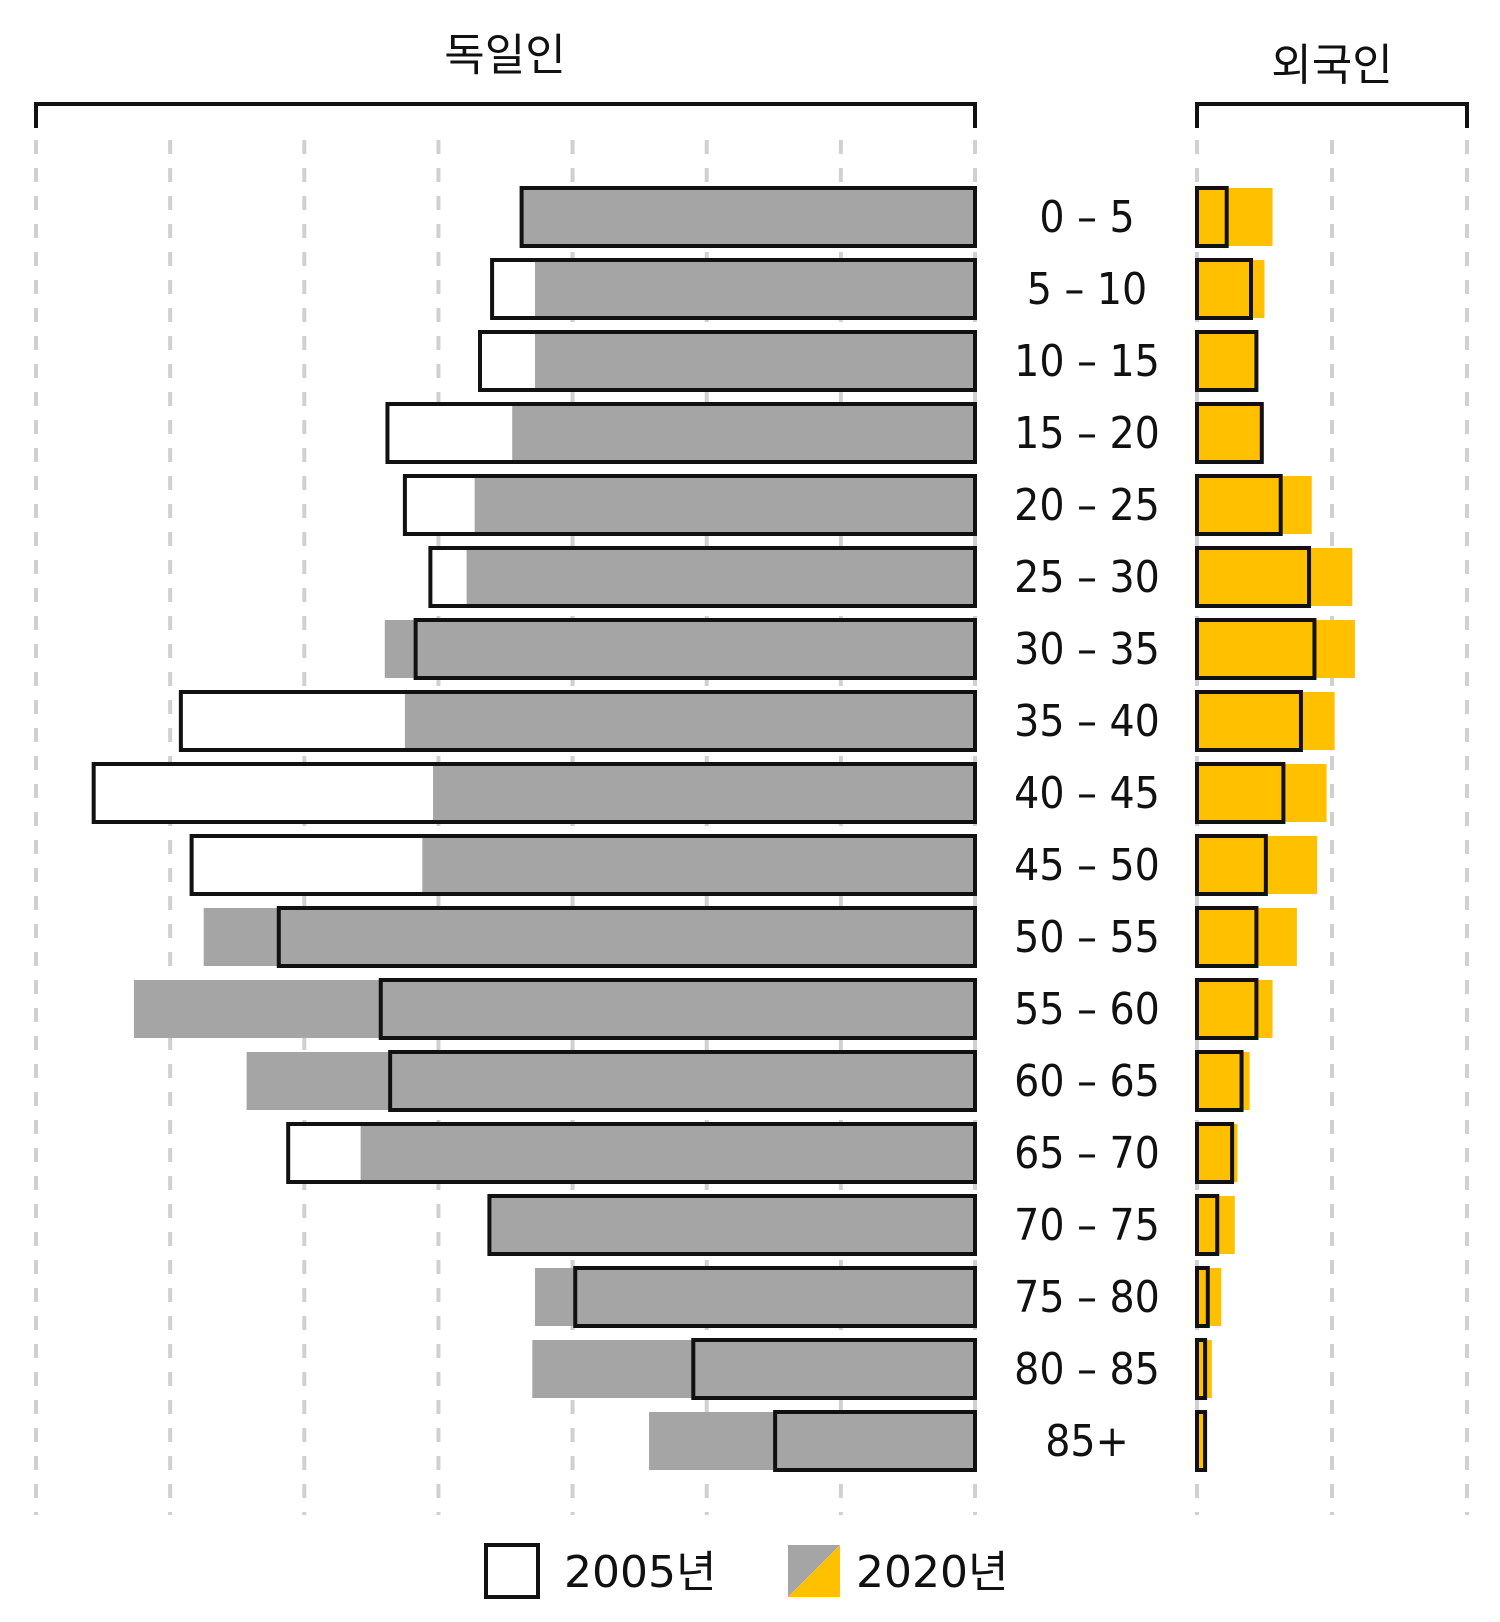 The image size is (1500, 1622). What do you see at coordinates (1087, 649) in the screenshot?
I see `age-group-label: 30 – 35` at bounding box center [1087, 649].